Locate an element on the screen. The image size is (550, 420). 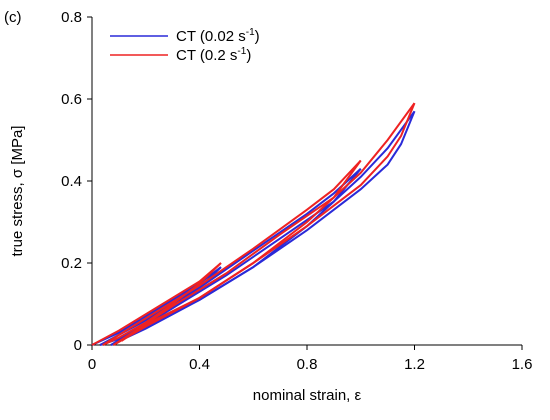
y-axis-title: true stress, σ [MPa] is located at coordinates (17, 191).